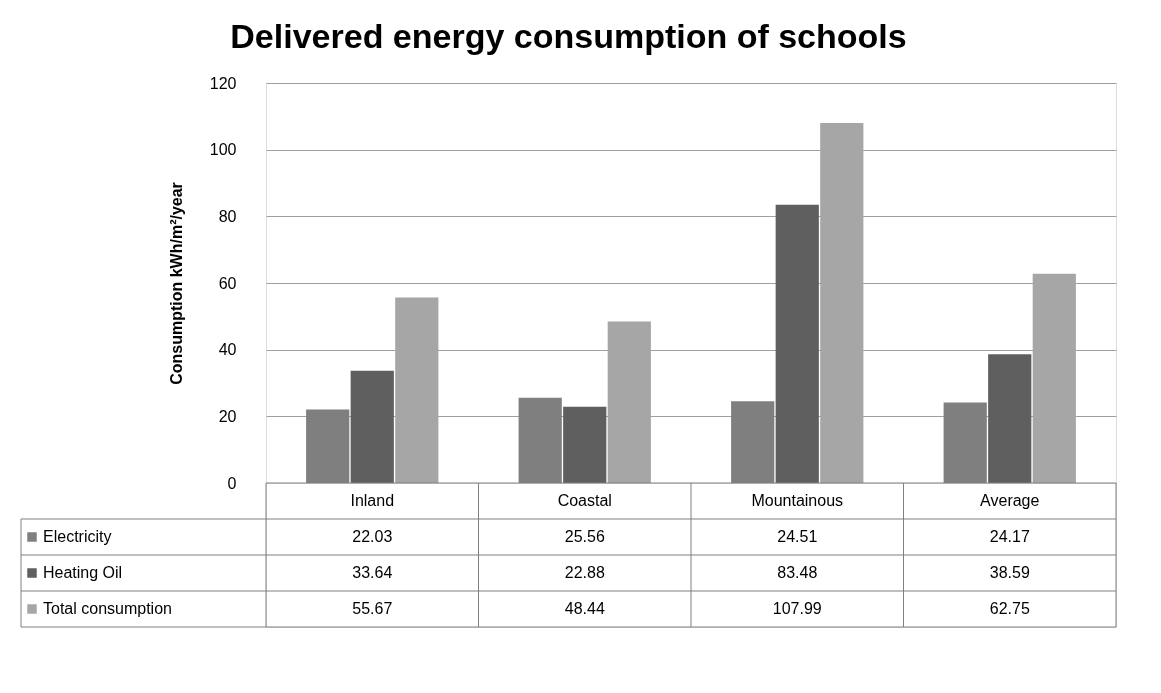 Image resolution: width=1161 pixels, height=693 pixels. I want to click on data-label: 38.59, so click(1009, 572).